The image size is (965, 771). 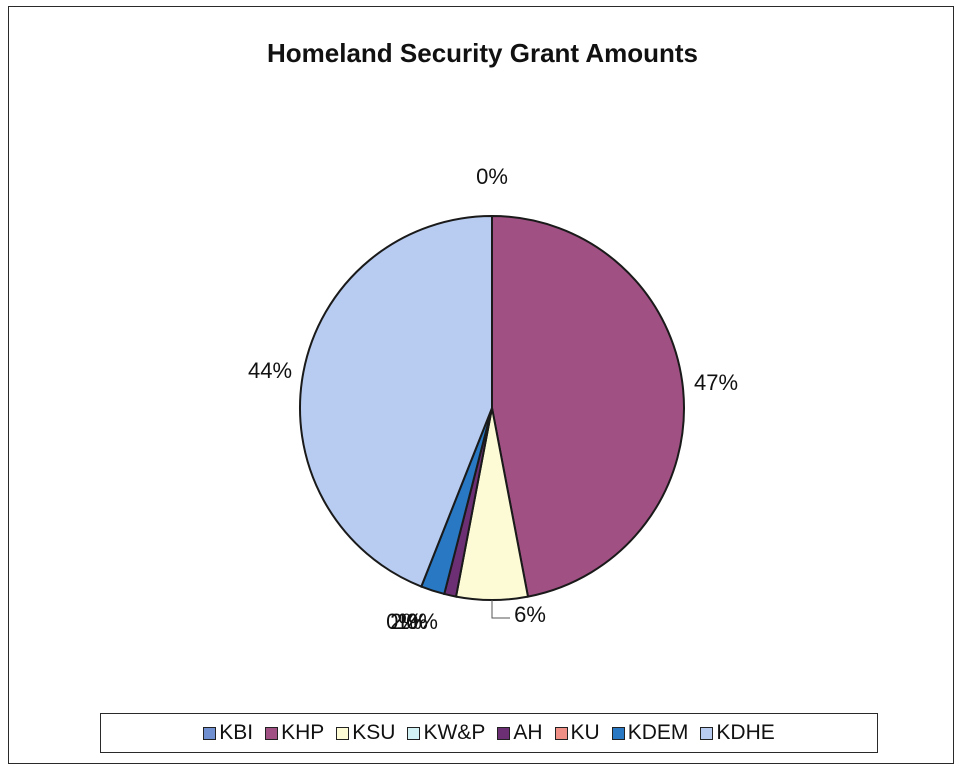 What do you see at coordinates (270, 370) in the screenshot?
I see `data-label-kdhe: 44%` at bounding box center [270, 370].